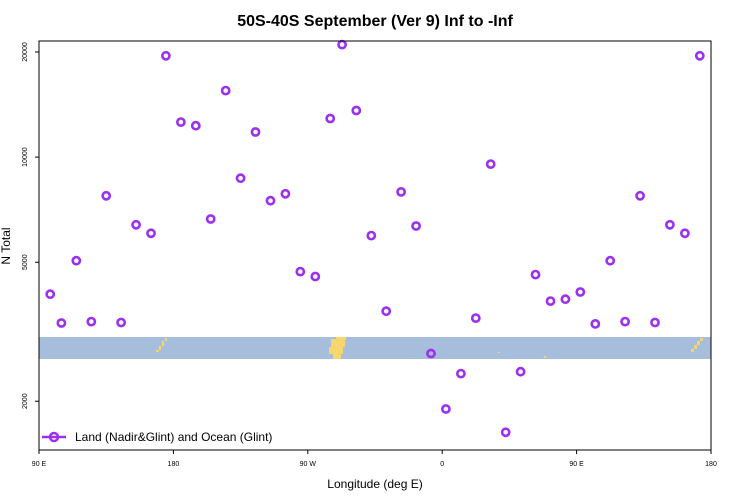  I want to click on legend-label: Land (Nadir&Glint) and Ocean (Glint), so click(173, 437).